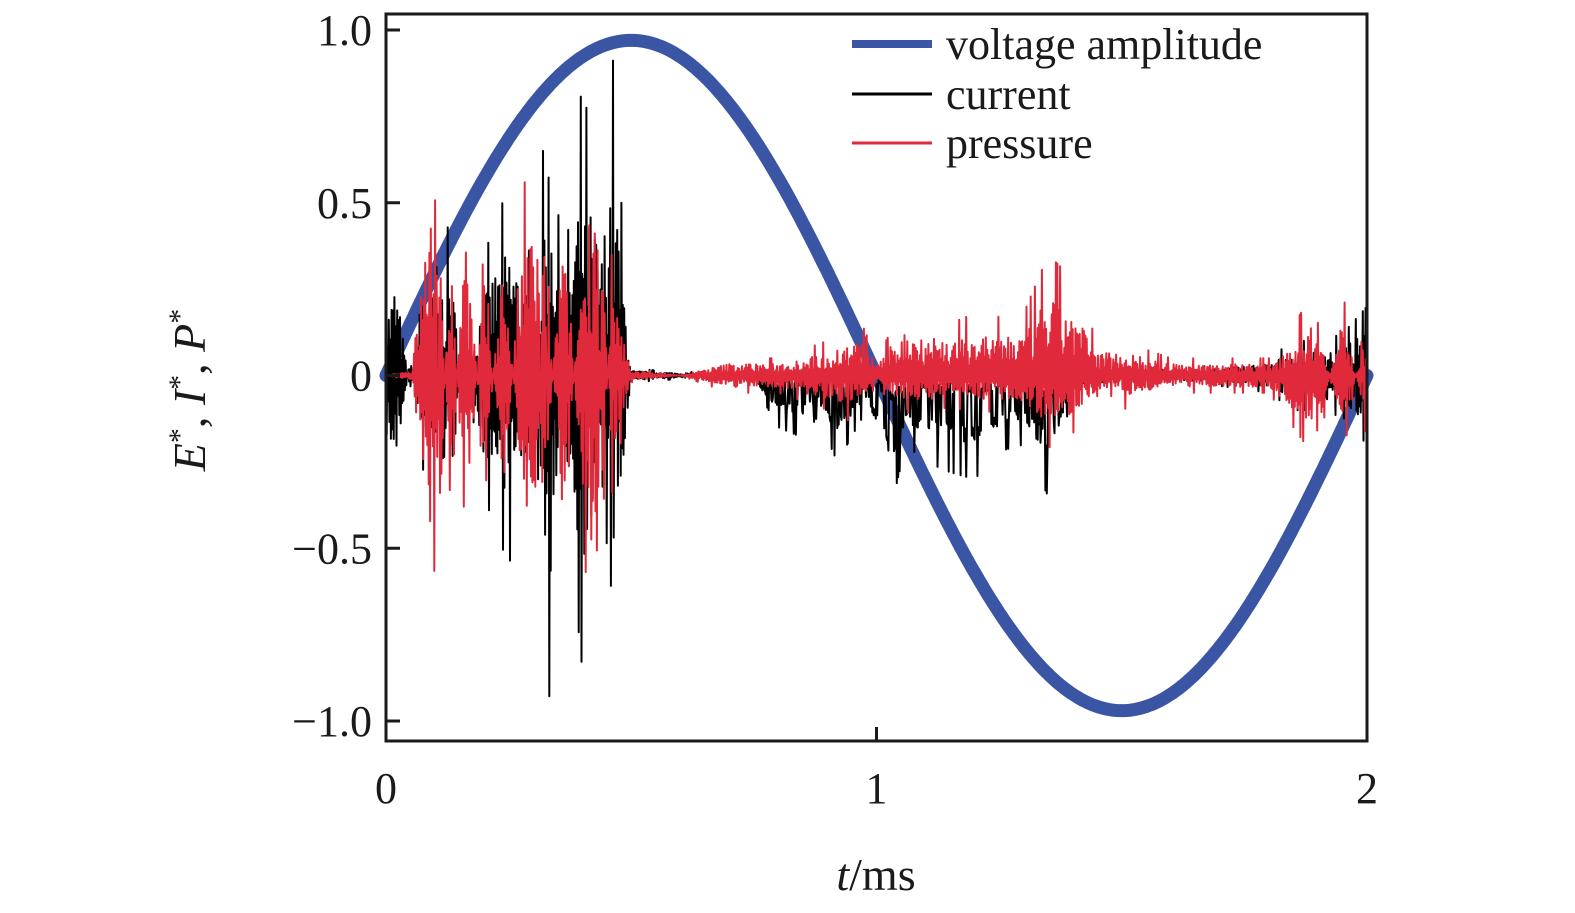 Image resolution: width=1575 pixels, height=913 pixels. What do you see at coordinates (361, 376) in the screenshot?
I see `y-tick-label: 0` at bounding box center [361, 376].